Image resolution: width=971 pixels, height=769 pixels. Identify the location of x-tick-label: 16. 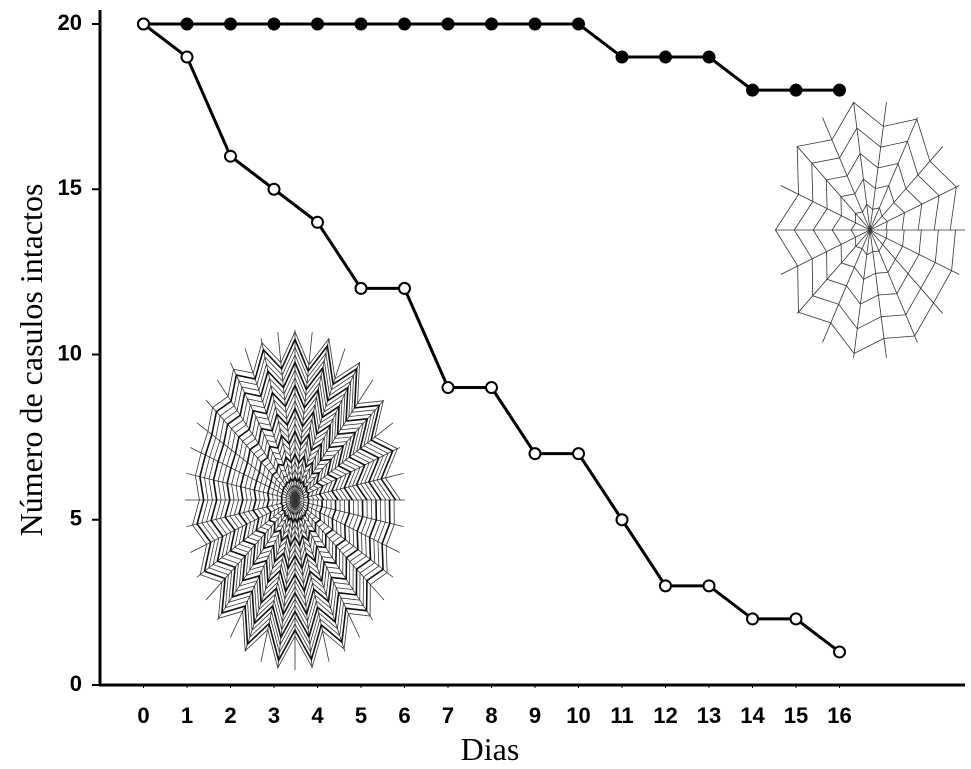
(839, 715).